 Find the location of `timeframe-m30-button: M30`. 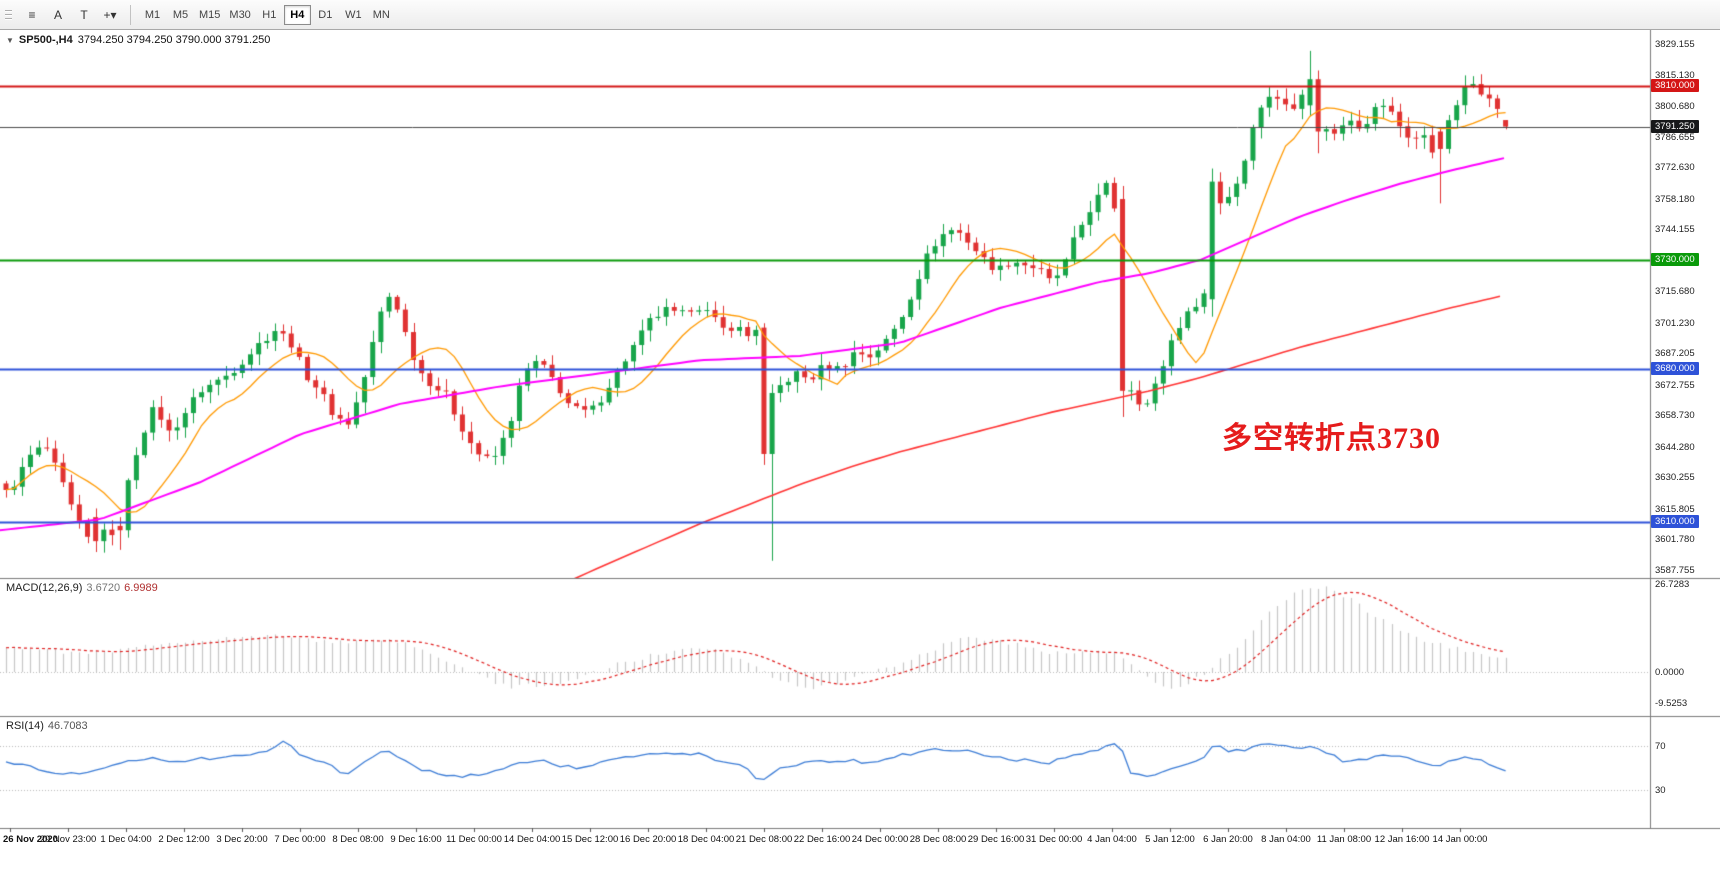

timeframe-m30-button: M30 is located at coordinates (239, 15).